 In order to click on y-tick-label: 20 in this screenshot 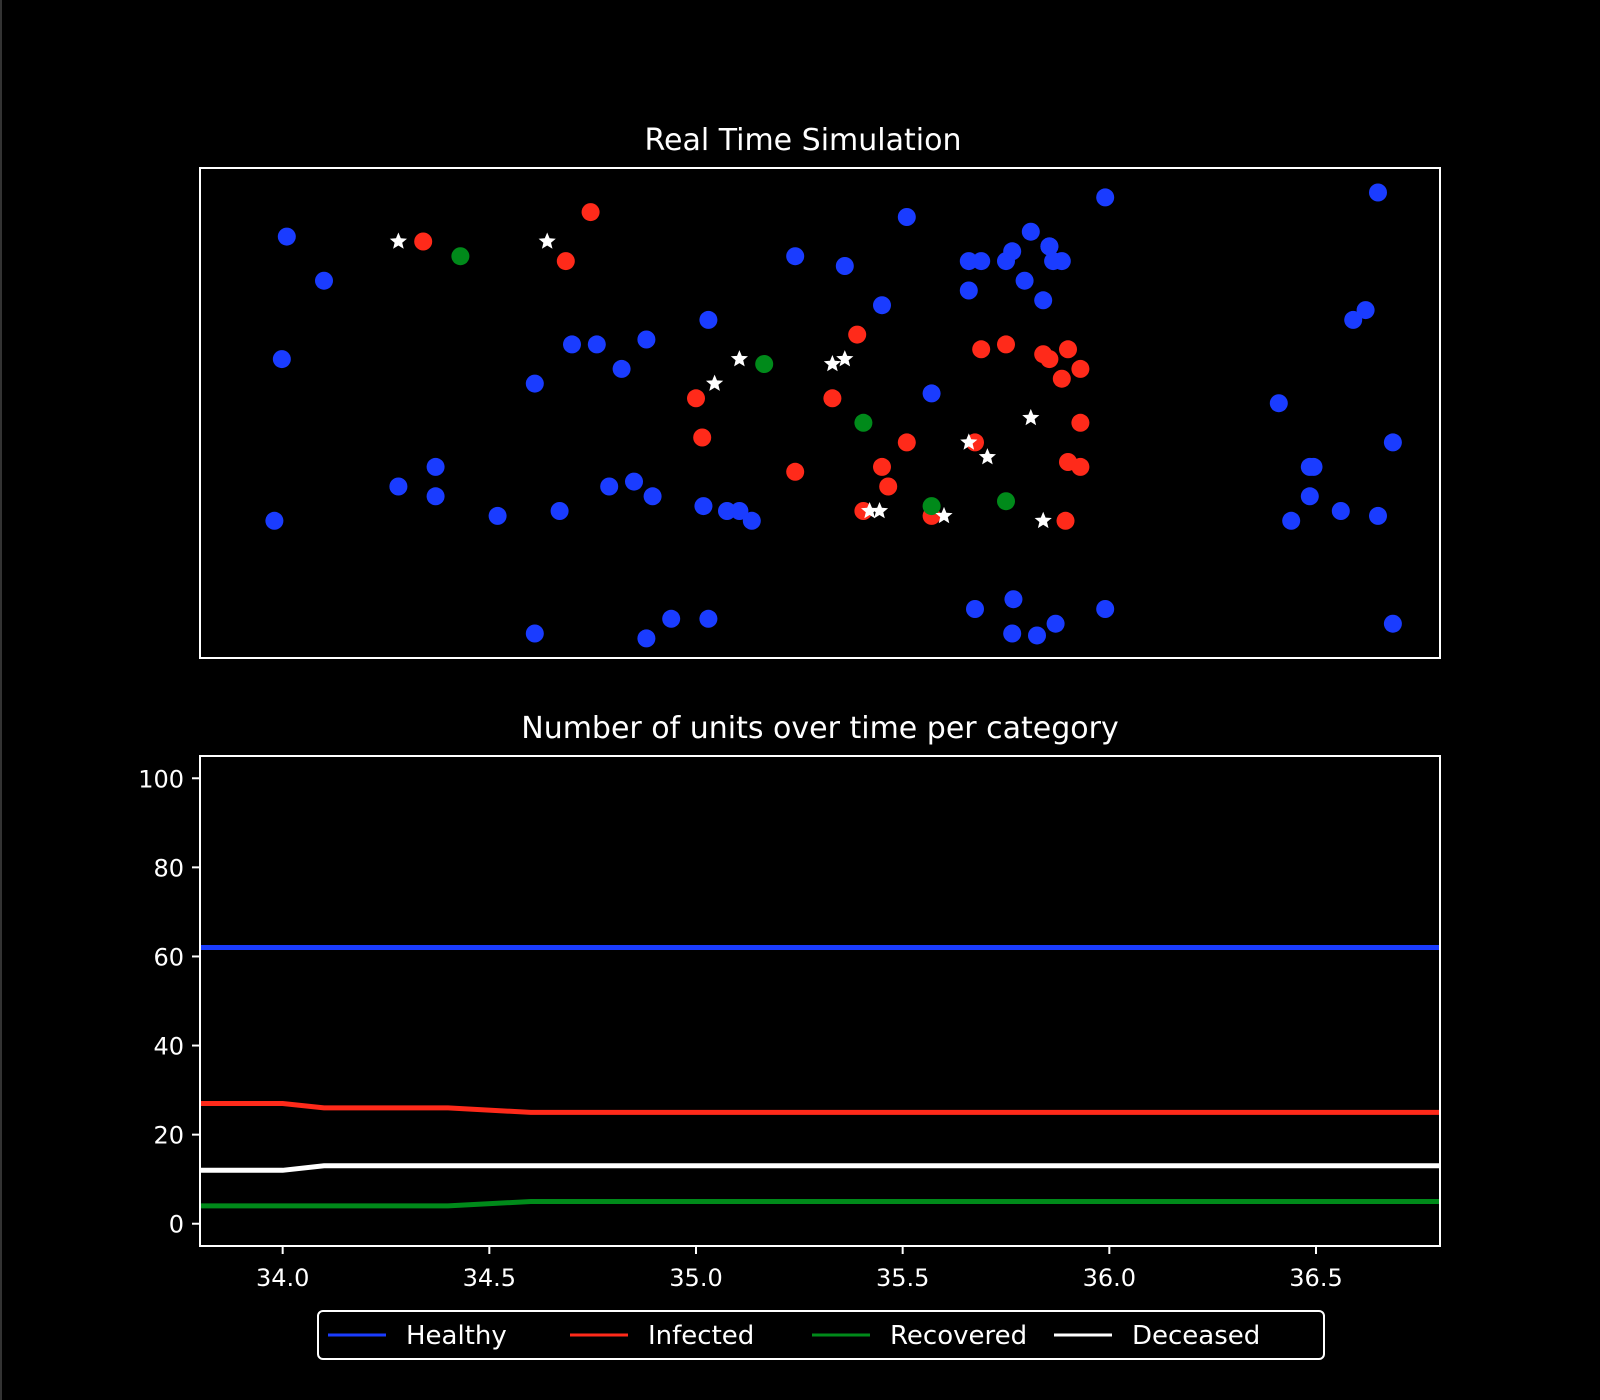, I will do `click(168, 1136)`.